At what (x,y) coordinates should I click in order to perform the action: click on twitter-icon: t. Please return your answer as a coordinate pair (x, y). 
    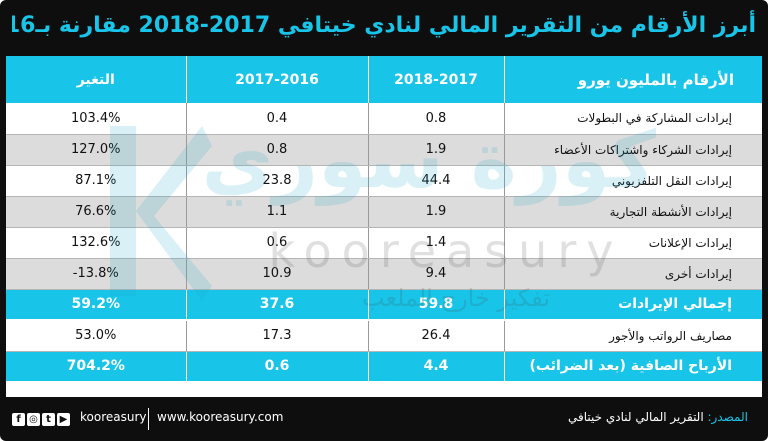
    Looking at the image, I should click on (48, 419).